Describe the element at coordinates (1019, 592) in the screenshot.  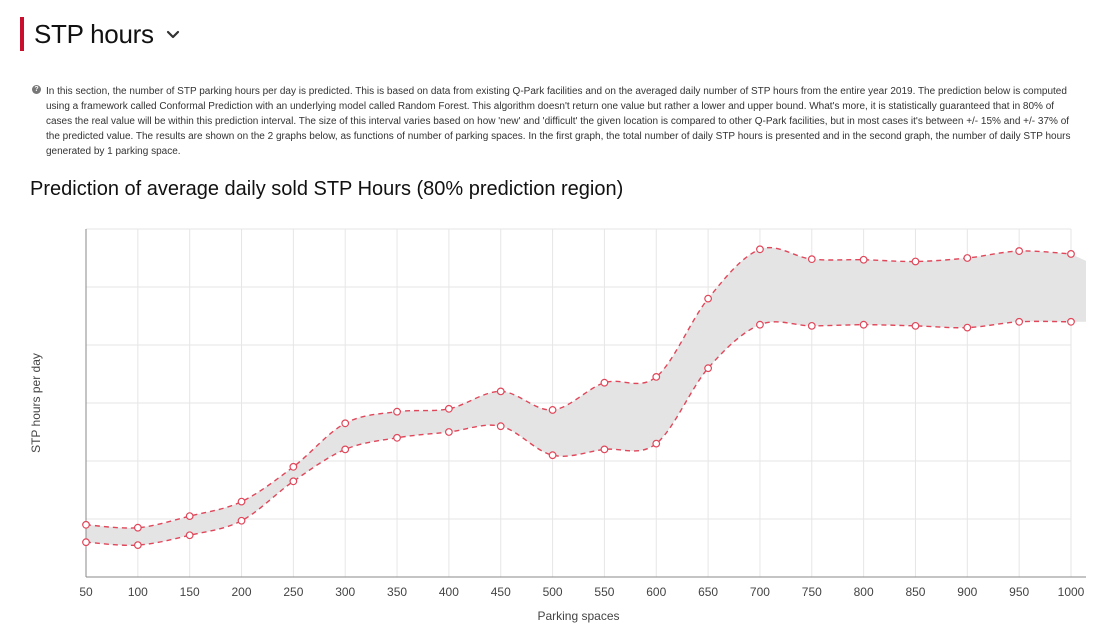
I see `x-tick-label: 950` at that location.